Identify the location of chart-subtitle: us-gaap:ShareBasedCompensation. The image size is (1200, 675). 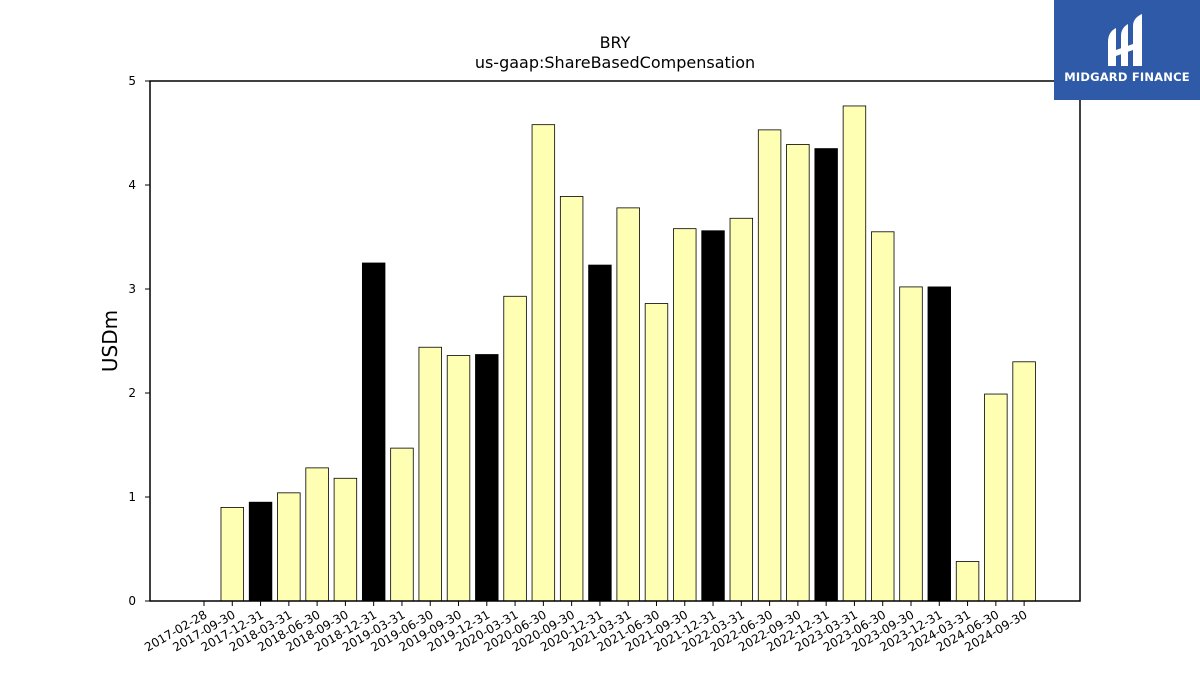
(615, 62).